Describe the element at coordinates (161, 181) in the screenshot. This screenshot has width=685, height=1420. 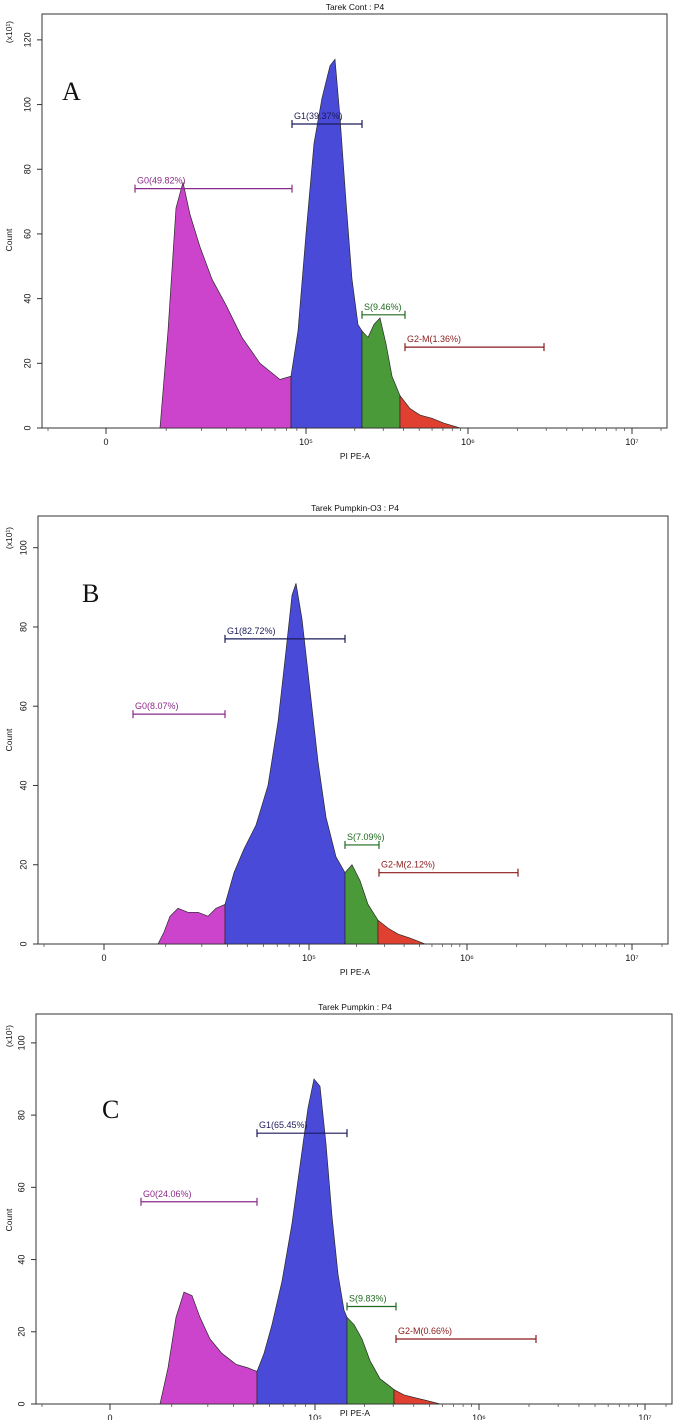
I see `gate-label-g0: G0(49.82%)` at that location.